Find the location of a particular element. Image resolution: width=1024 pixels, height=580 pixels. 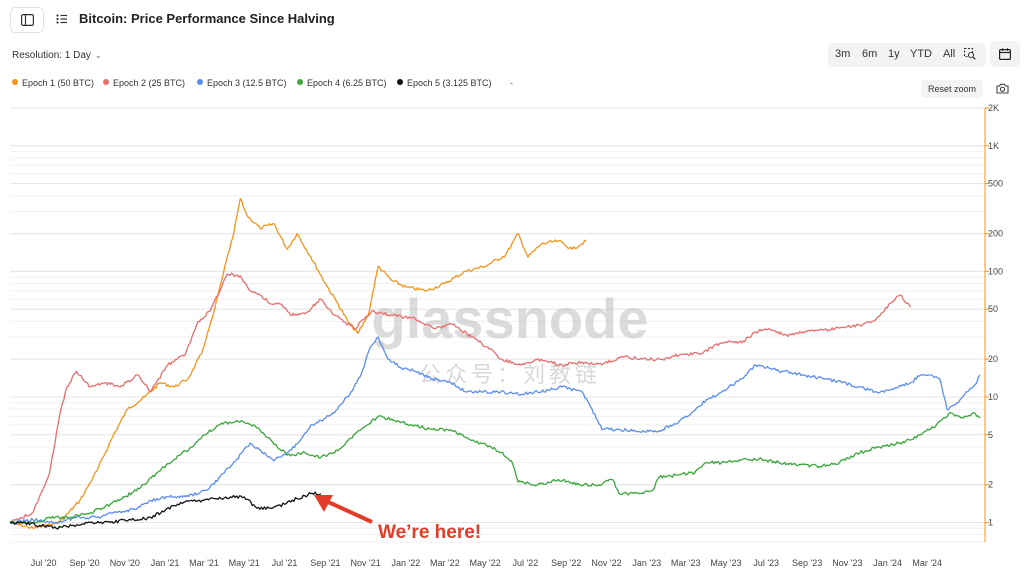

x-tick-label: Jul '21 is located at coordinates (285, 563).